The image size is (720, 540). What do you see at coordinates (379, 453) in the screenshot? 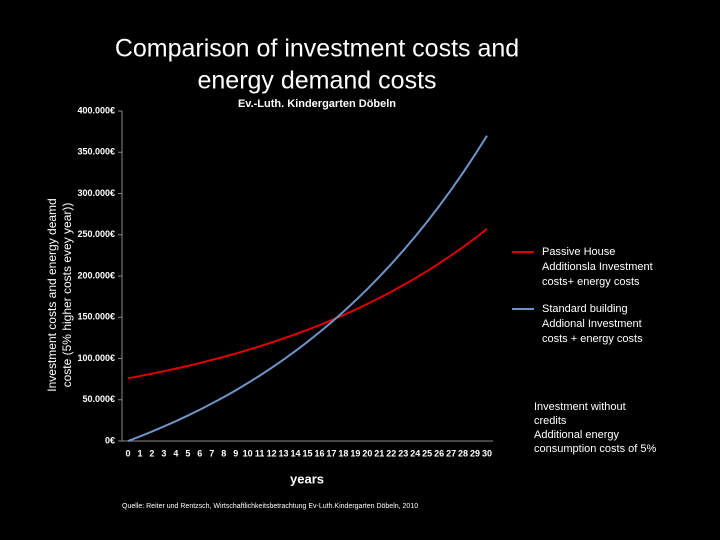
I see `x-tick-label: 21` at bounding box center [379, 453].